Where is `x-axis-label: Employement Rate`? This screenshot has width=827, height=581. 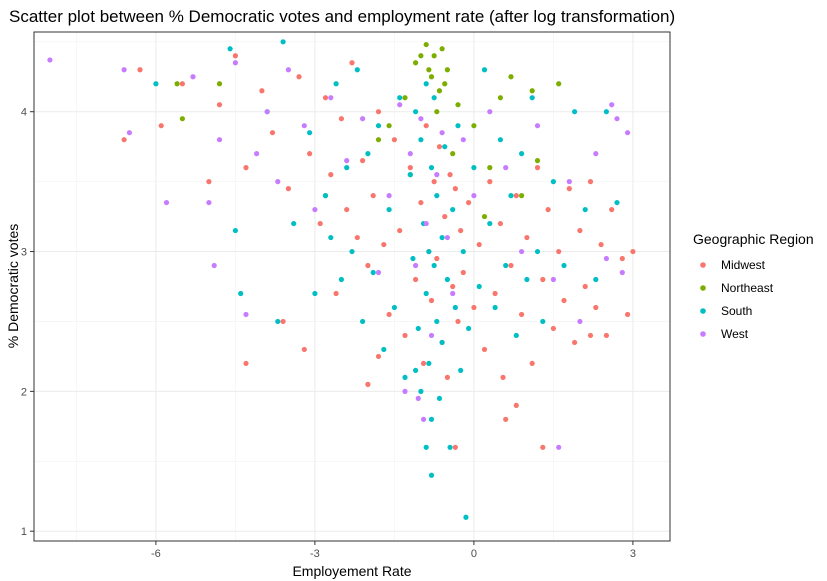 x-axis-label: Employement Rate is located at coordinates (351, 571).